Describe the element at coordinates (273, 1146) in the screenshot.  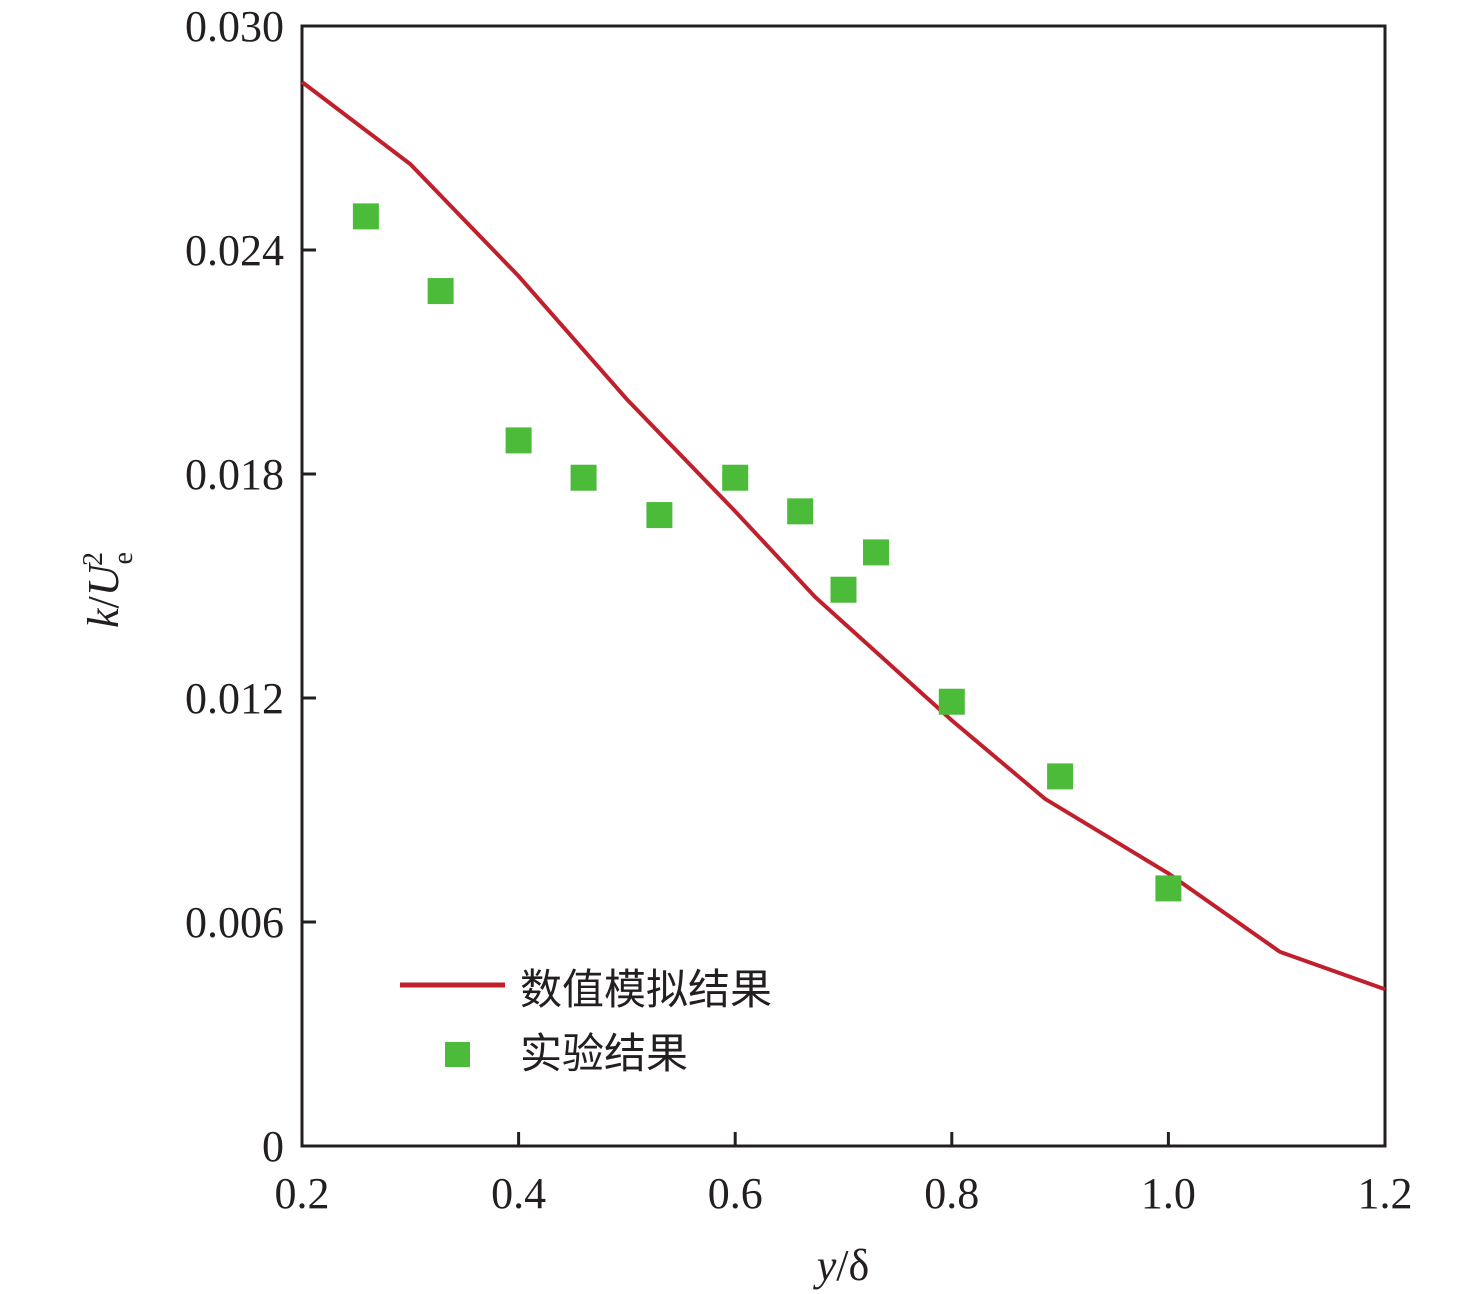
I see `y-tick-label: 0` at that location.